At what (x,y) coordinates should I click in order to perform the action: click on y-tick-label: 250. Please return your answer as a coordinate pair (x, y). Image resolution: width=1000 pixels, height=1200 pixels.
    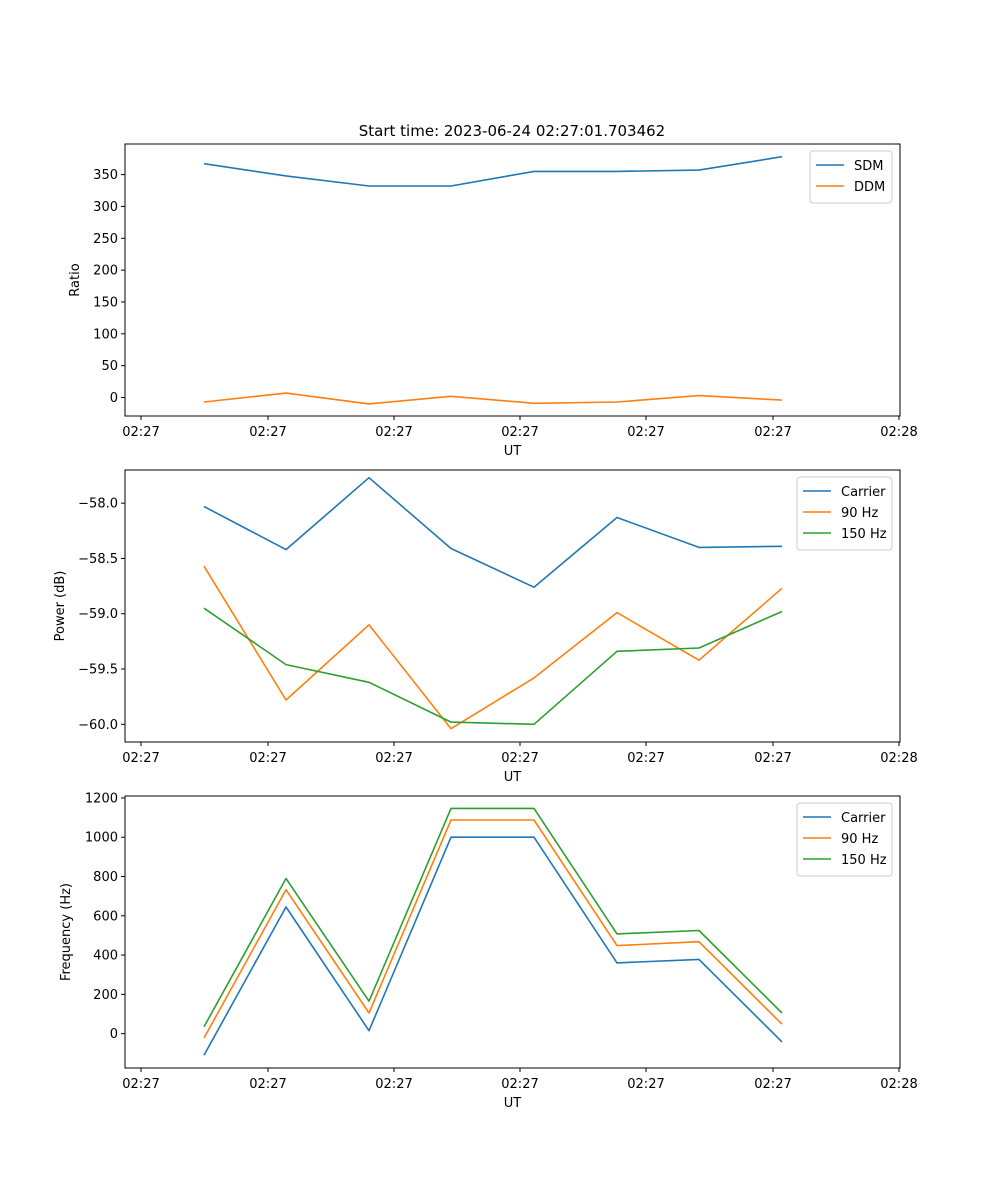
    Looking at the image, I should click on (105, 239).